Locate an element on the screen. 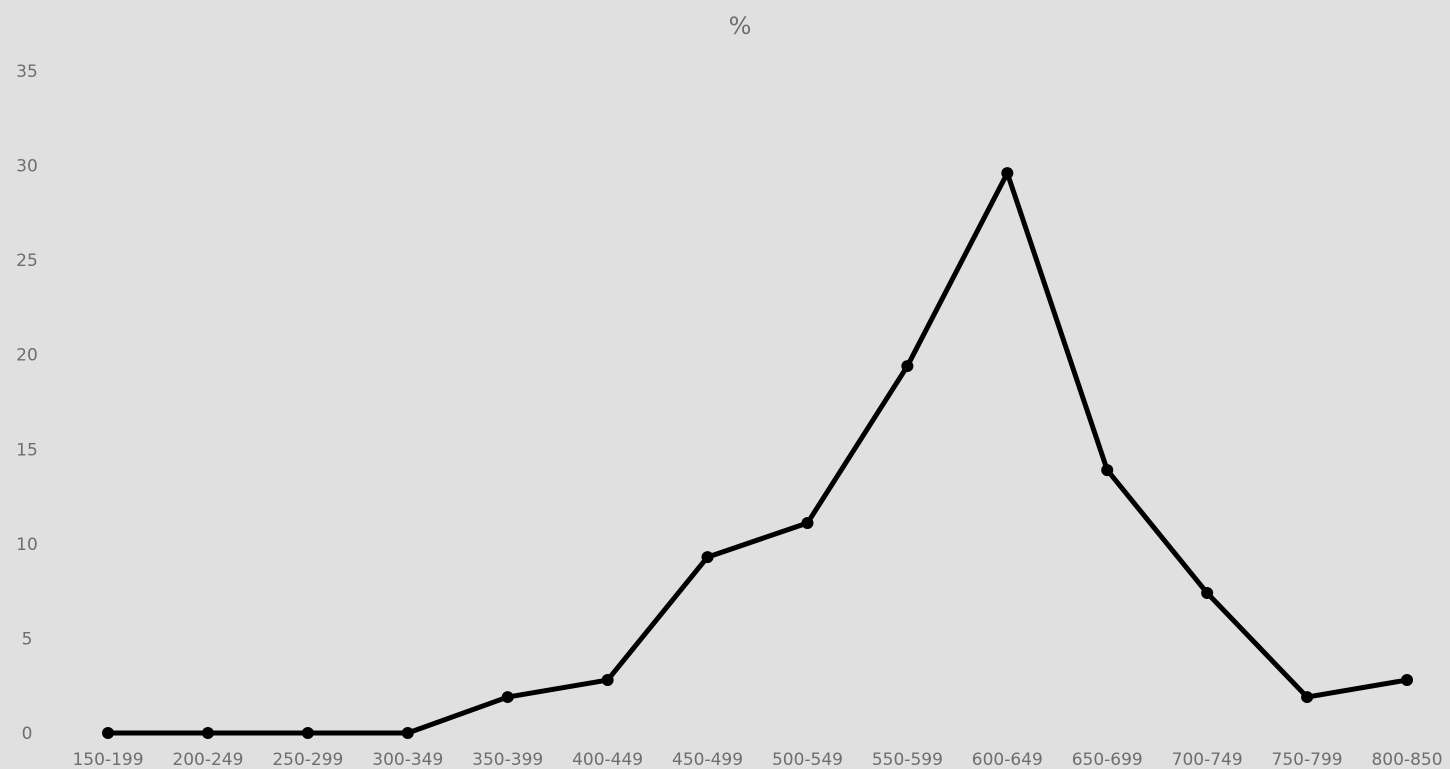 This screenshot has width=1450, height=769. y-tick-label: 30 is located at coordinates (27, 167).